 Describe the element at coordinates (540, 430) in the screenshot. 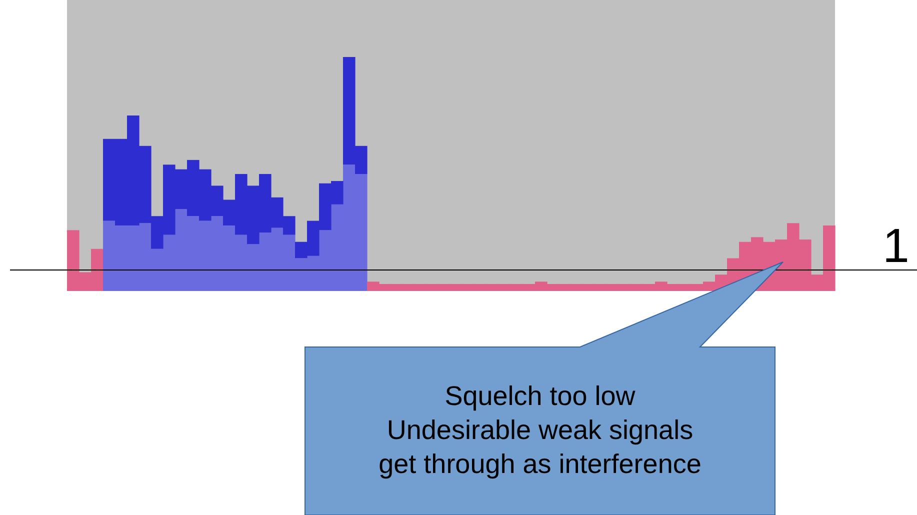

I see `text: Squelch too low Undesirable weak signals get through as interference` at that location.